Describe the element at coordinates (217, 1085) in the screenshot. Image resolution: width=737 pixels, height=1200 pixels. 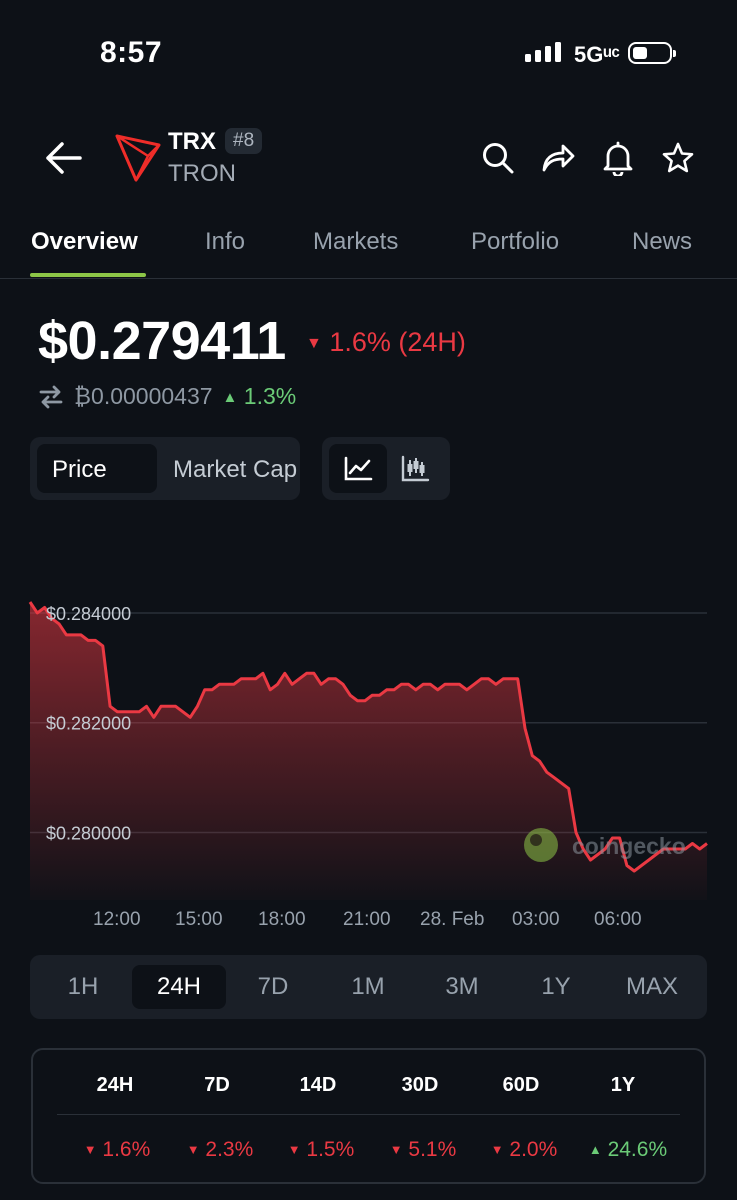
I see `perf-header: 7D` at that location.